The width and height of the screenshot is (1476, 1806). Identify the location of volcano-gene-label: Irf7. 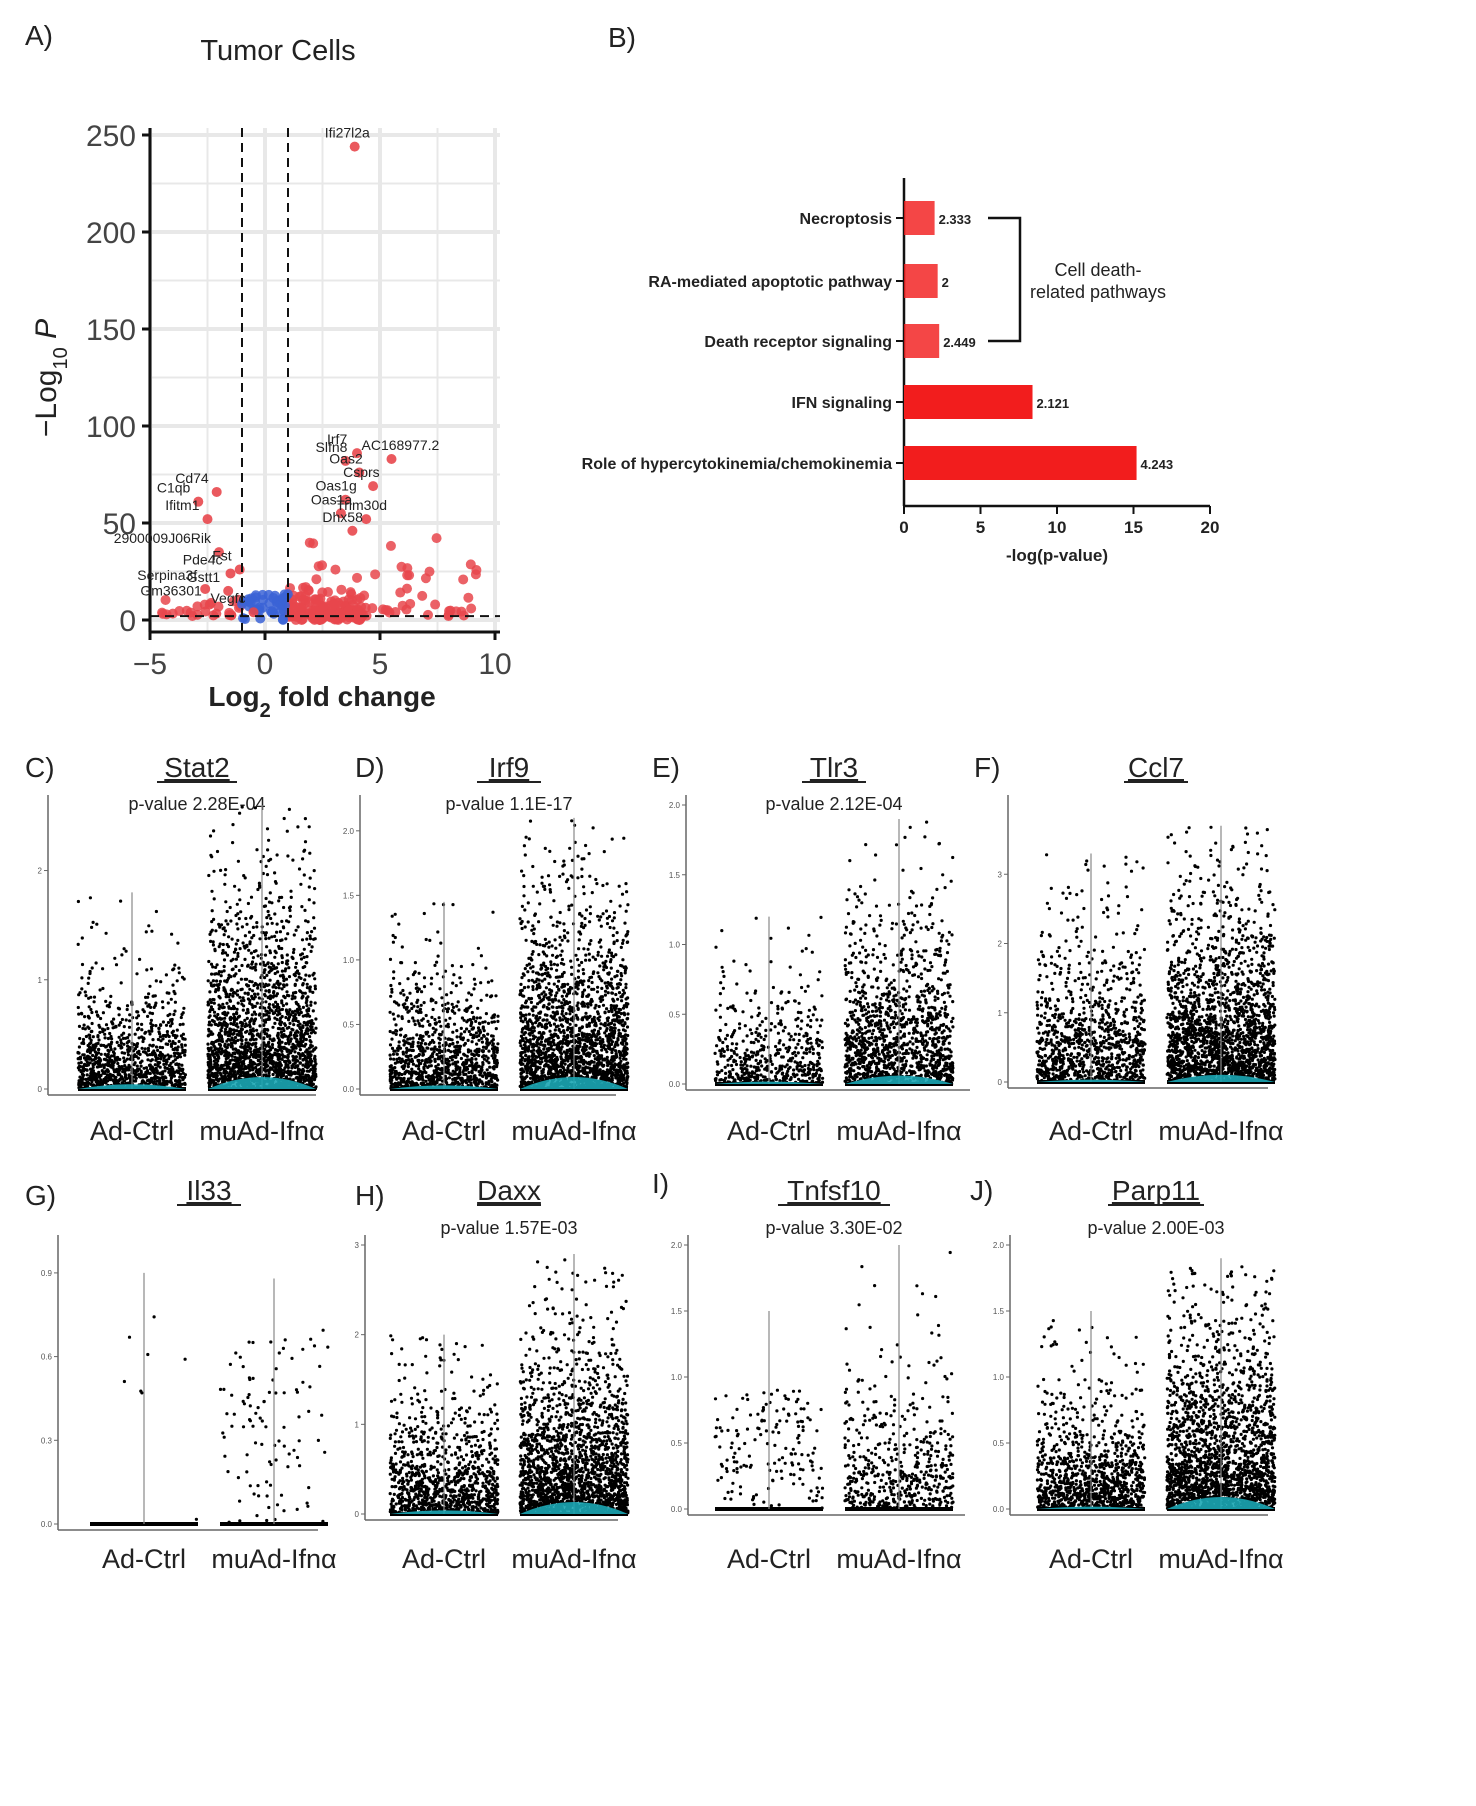
(337, 439).